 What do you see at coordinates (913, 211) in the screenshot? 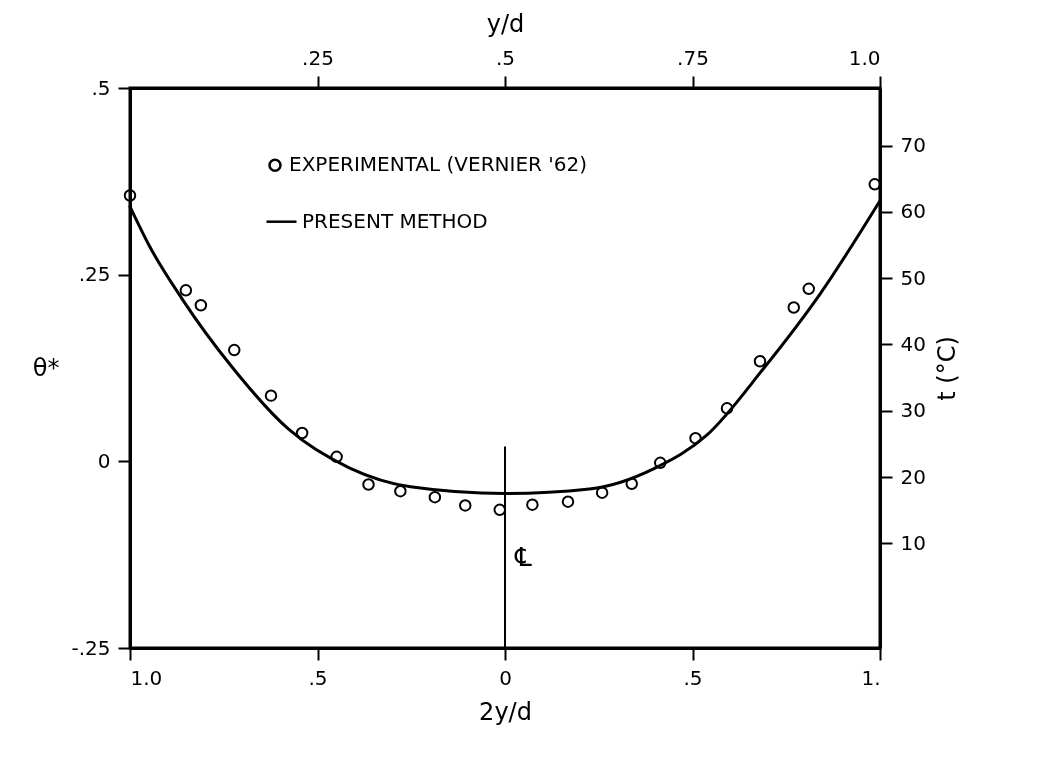
I see `y2-tick-label: 60` at bounding box center [913, 211].